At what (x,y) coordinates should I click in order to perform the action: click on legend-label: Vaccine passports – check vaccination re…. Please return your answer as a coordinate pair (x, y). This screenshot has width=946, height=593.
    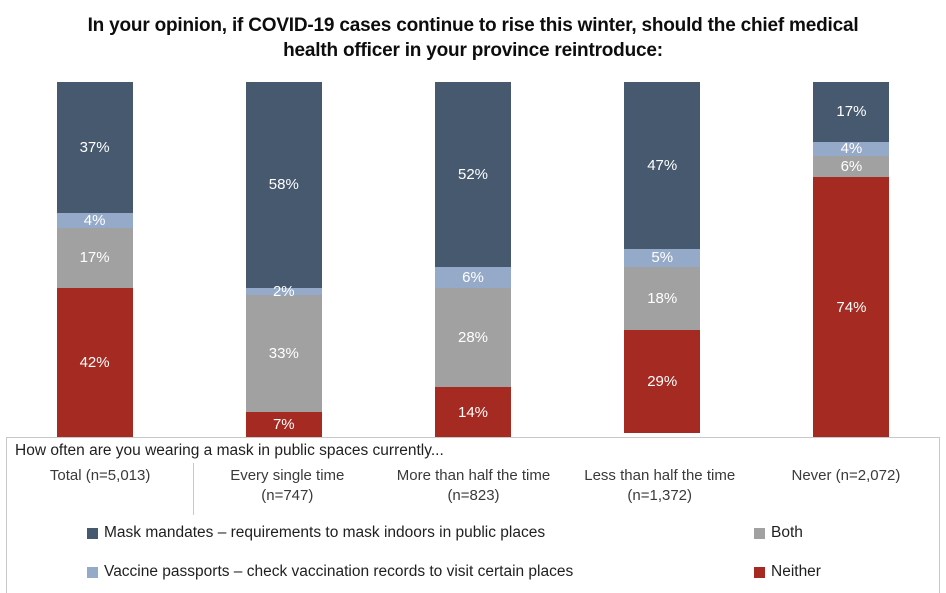
    Looking at the image, I should click on (339, 571).